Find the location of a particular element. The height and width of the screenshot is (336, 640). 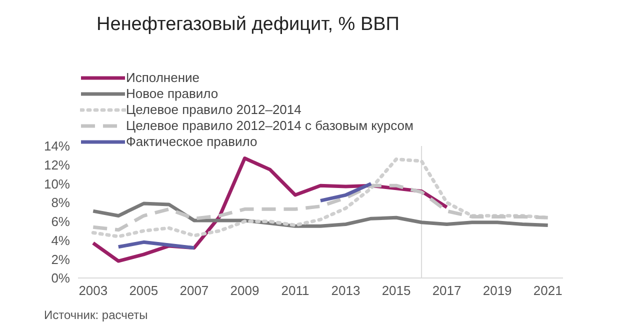

y-tick-label: 14% is located at coordinates (57, 146).